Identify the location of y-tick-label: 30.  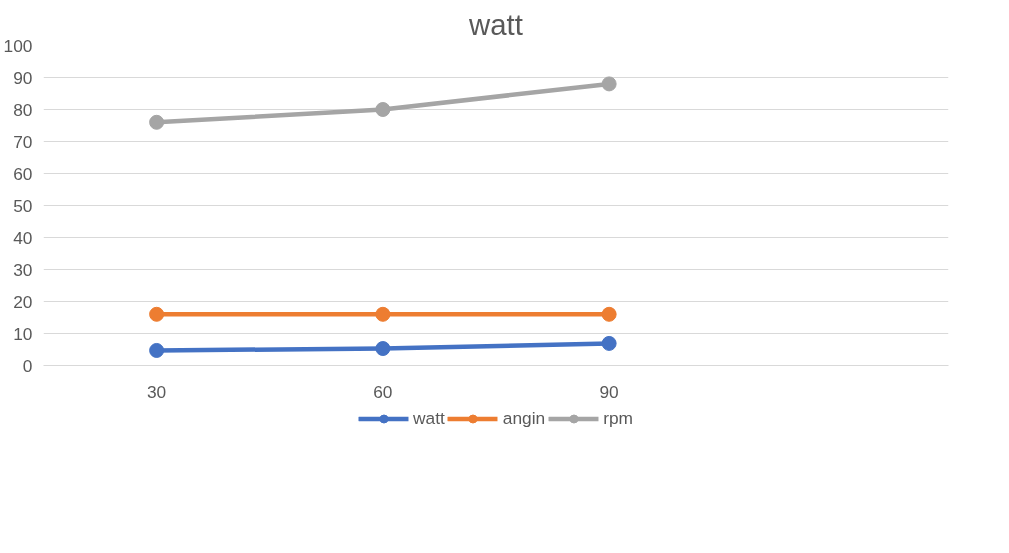
(23, 269).